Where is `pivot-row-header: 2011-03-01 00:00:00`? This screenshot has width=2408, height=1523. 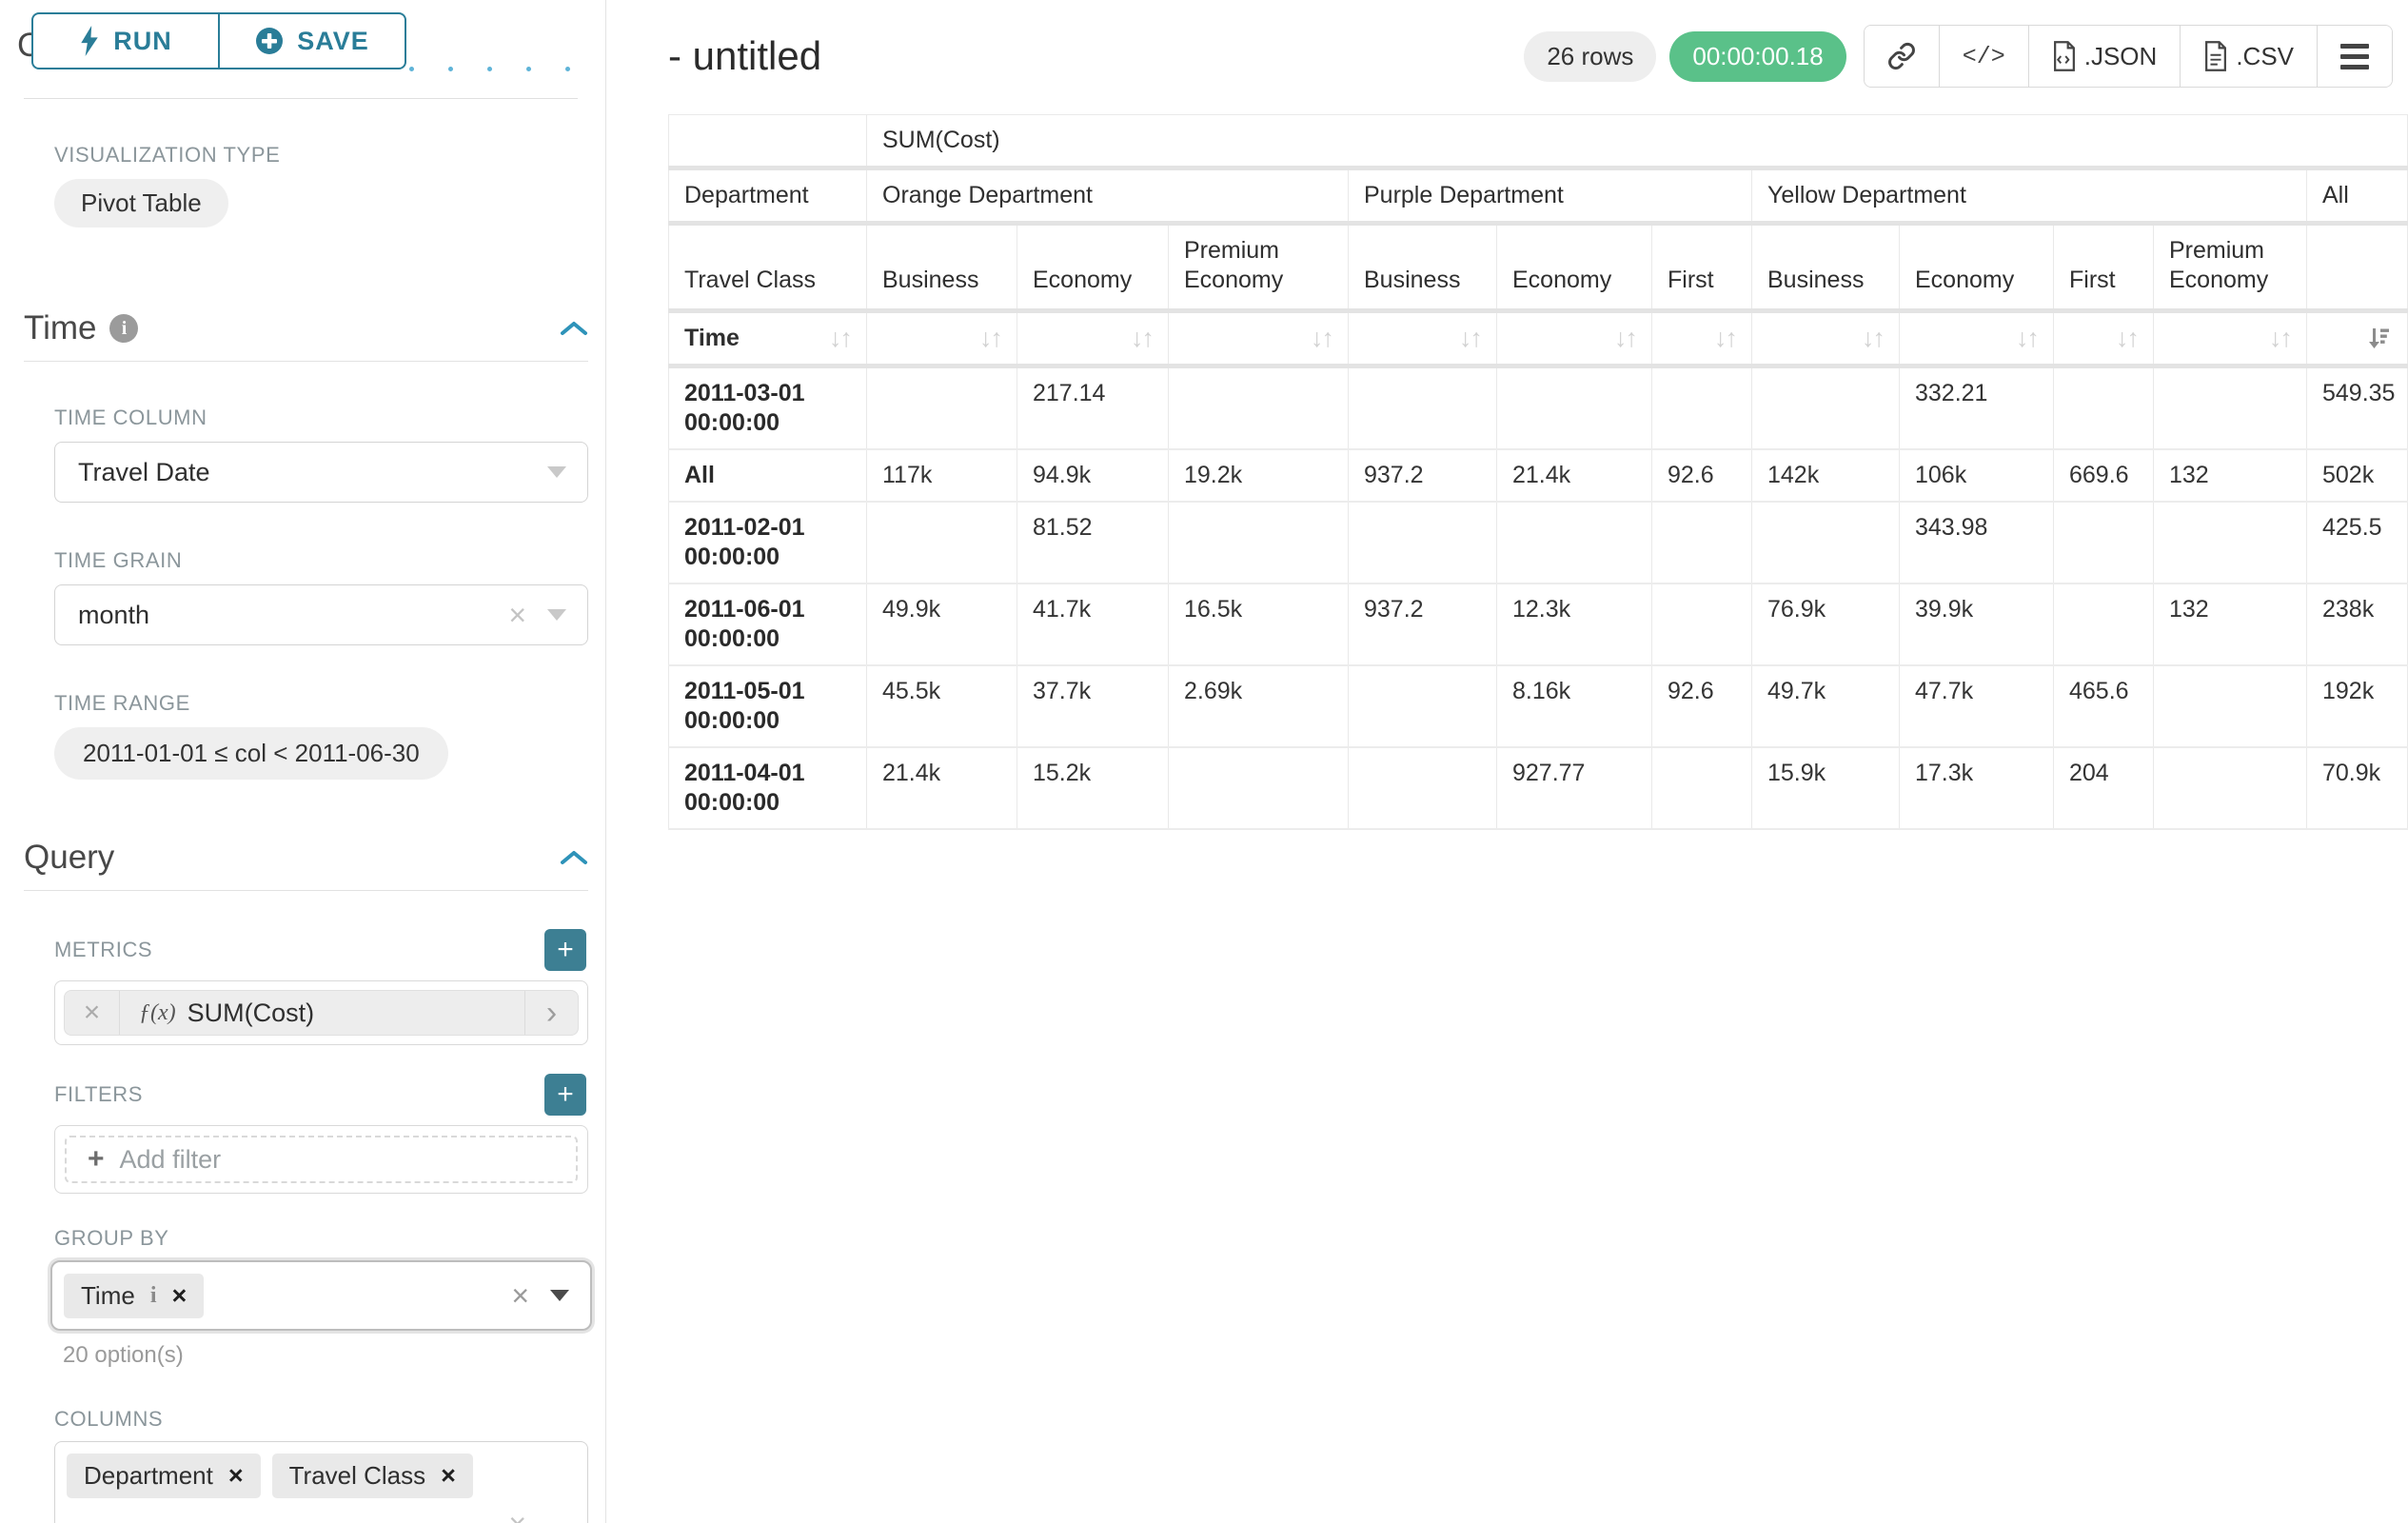 pivot-row-header: 2011-03-01 00:00:00 is located at coordinates (767, 408).